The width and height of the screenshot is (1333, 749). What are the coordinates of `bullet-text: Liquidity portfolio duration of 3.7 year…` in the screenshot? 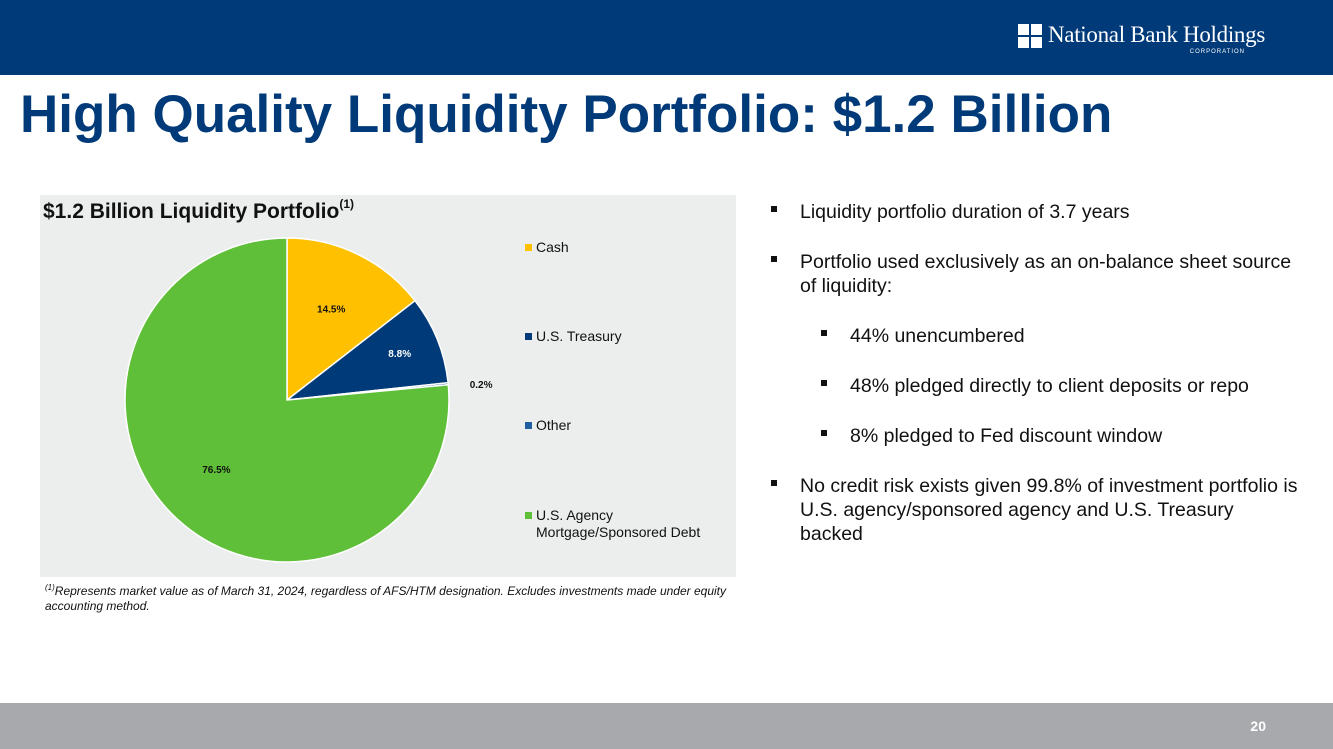 It's located at (965, 212).